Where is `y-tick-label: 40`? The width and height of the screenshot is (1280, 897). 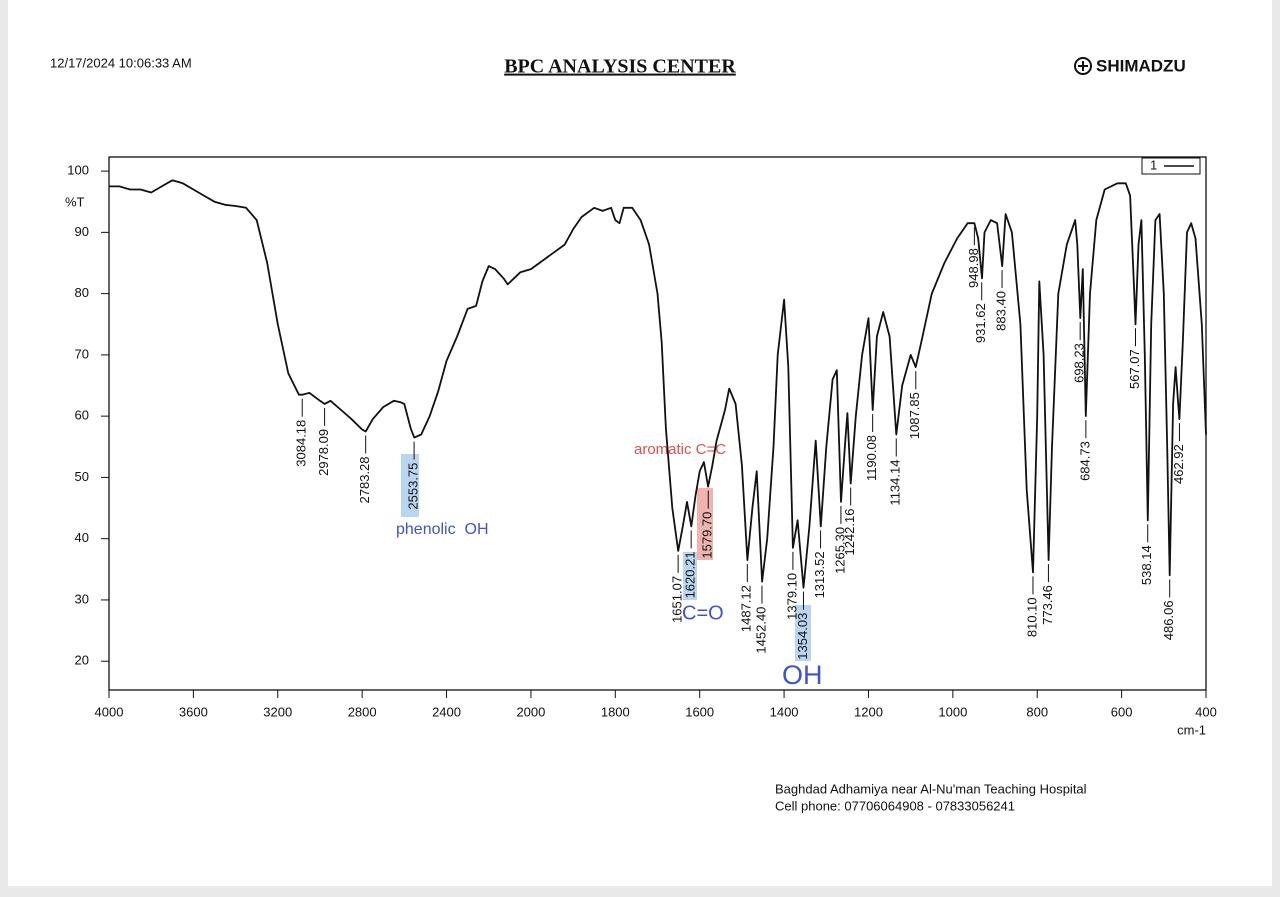 y-tick-label: 40 is located at coordinates (82, 537).